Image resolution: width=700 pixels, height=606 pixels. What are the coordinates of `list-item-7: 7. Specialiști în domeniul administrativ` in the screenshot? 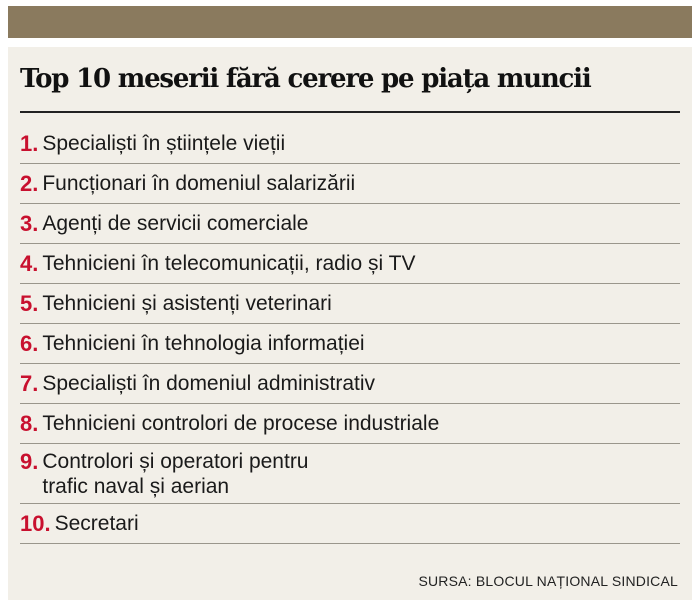 It's located at (350, 384).